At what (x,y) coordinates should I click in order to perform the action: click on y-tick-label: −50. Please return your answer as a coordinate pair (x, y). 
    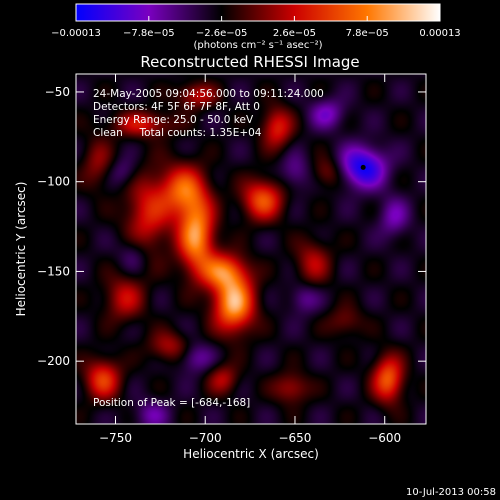
    Looking at the image, I should click on (57, 92).